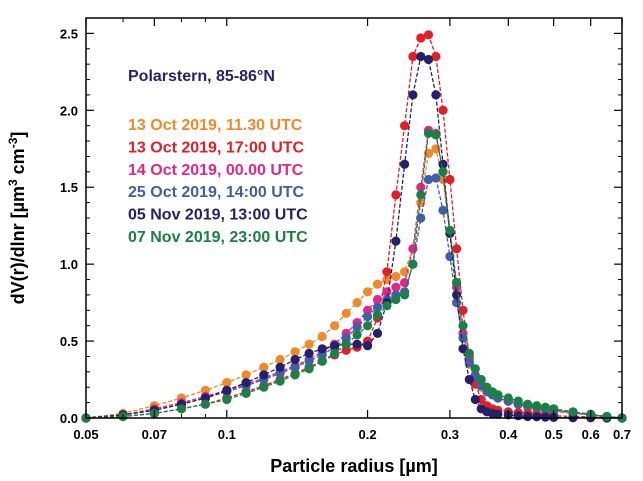  What do you see at coordinates (69, 110) in the screenshot?
I see `y-tick-label: 2.0` at bounding box center [69, 110].